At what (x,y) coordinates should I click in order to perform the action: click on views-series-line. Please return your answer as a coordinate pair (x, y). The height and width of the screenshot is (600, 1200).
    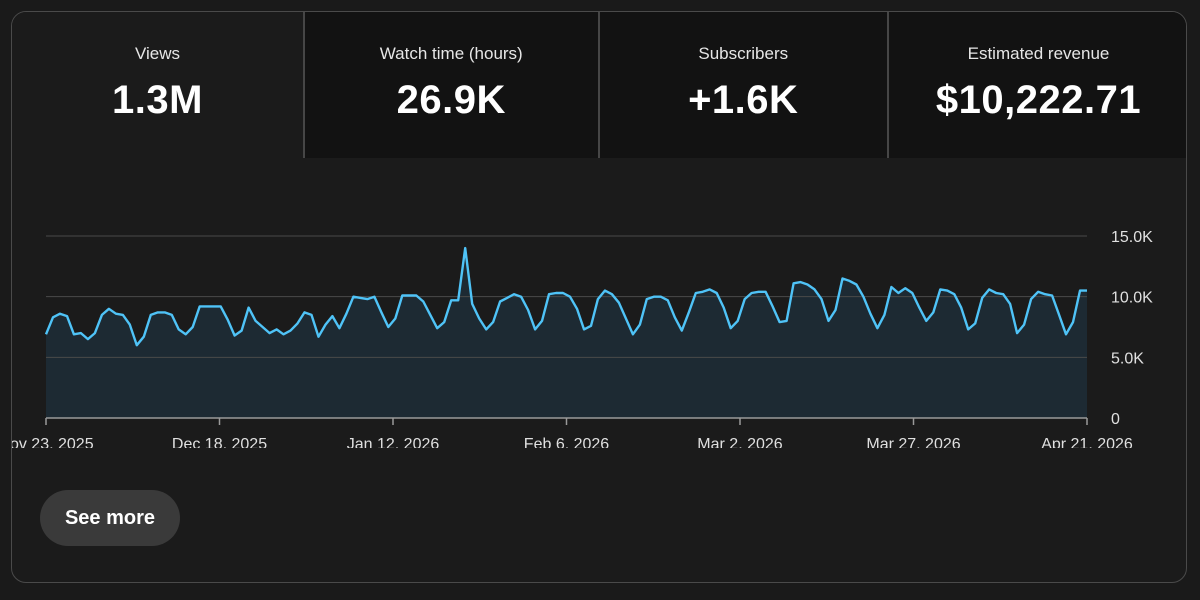
    Looking at the image, I should click on (565, 296).